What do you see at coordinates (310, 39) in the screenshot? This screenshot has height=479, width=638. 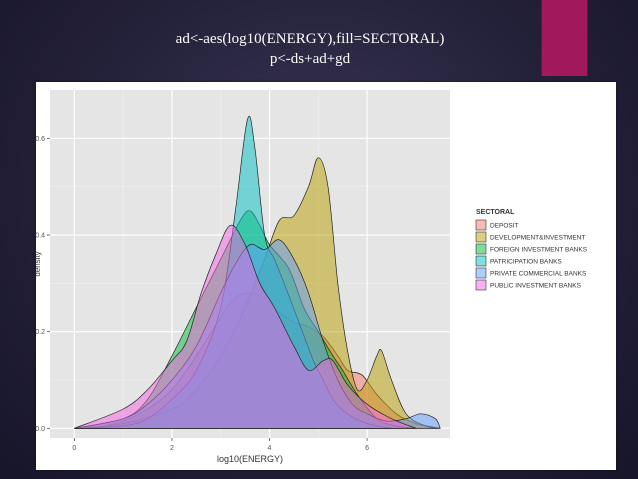 I see `slide-title-line1: ad<-aes(log10(ENERGY),fill=SECTORAL)` at bounding box center [310, 39].